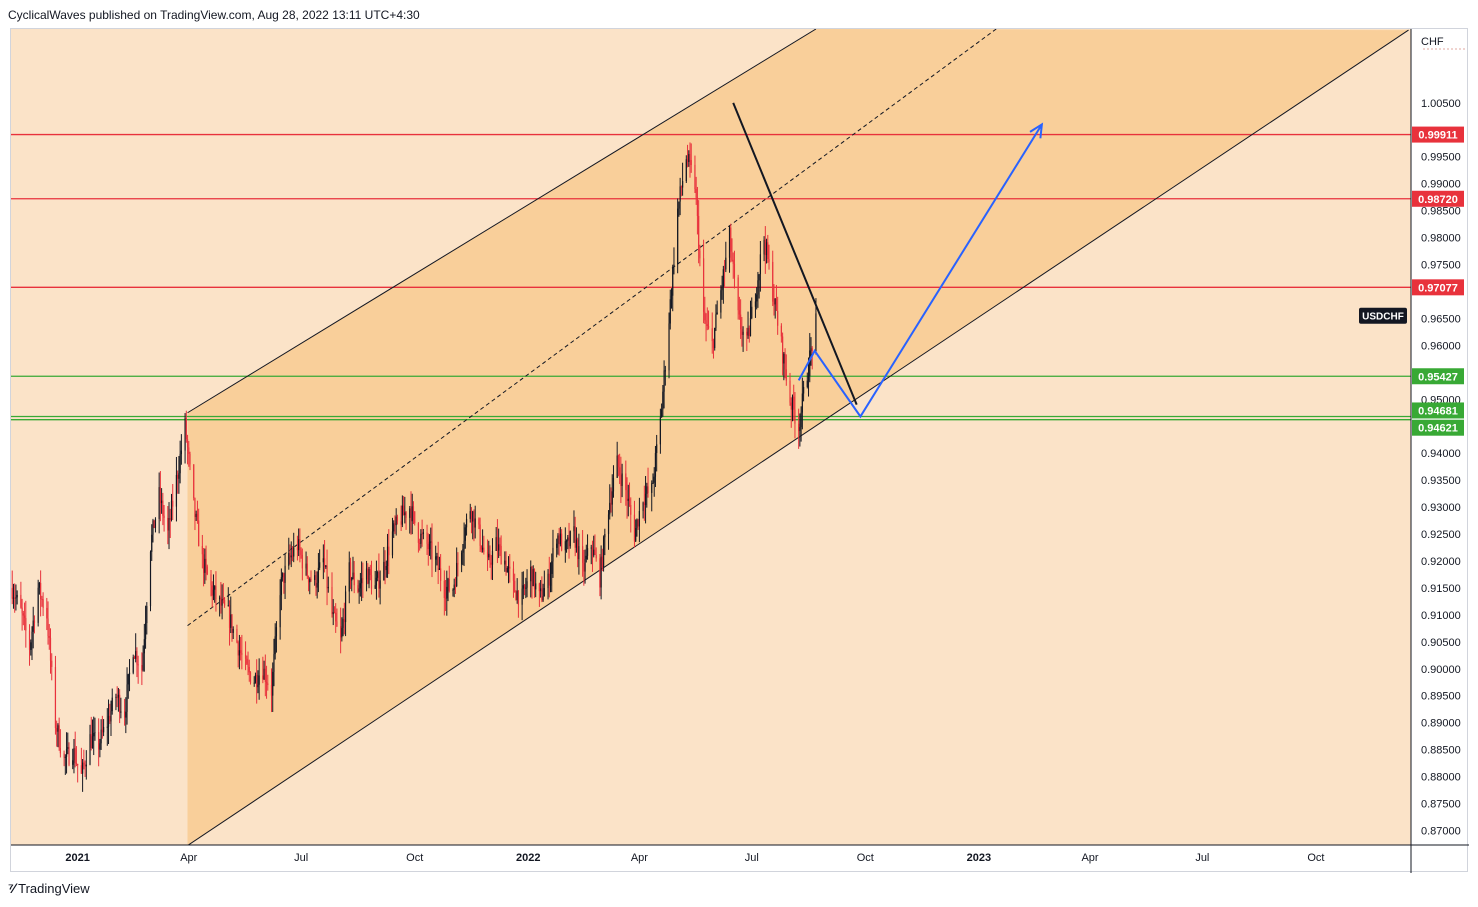  What do you see at coordinates (1438, 377) in the screenshot?
I see `level-price-label: 0.95427` at bounding box center [1438, 377].